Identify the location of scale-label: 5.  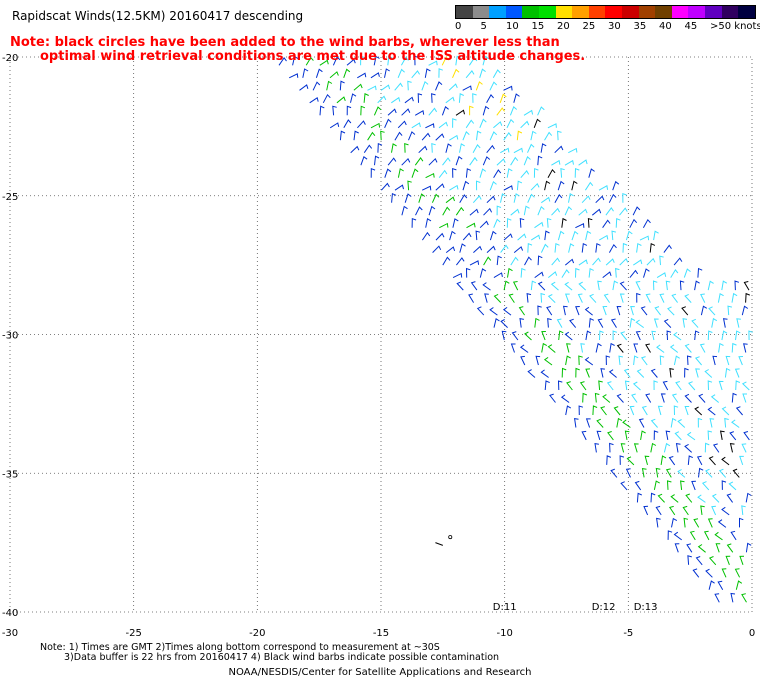
(483, 26).